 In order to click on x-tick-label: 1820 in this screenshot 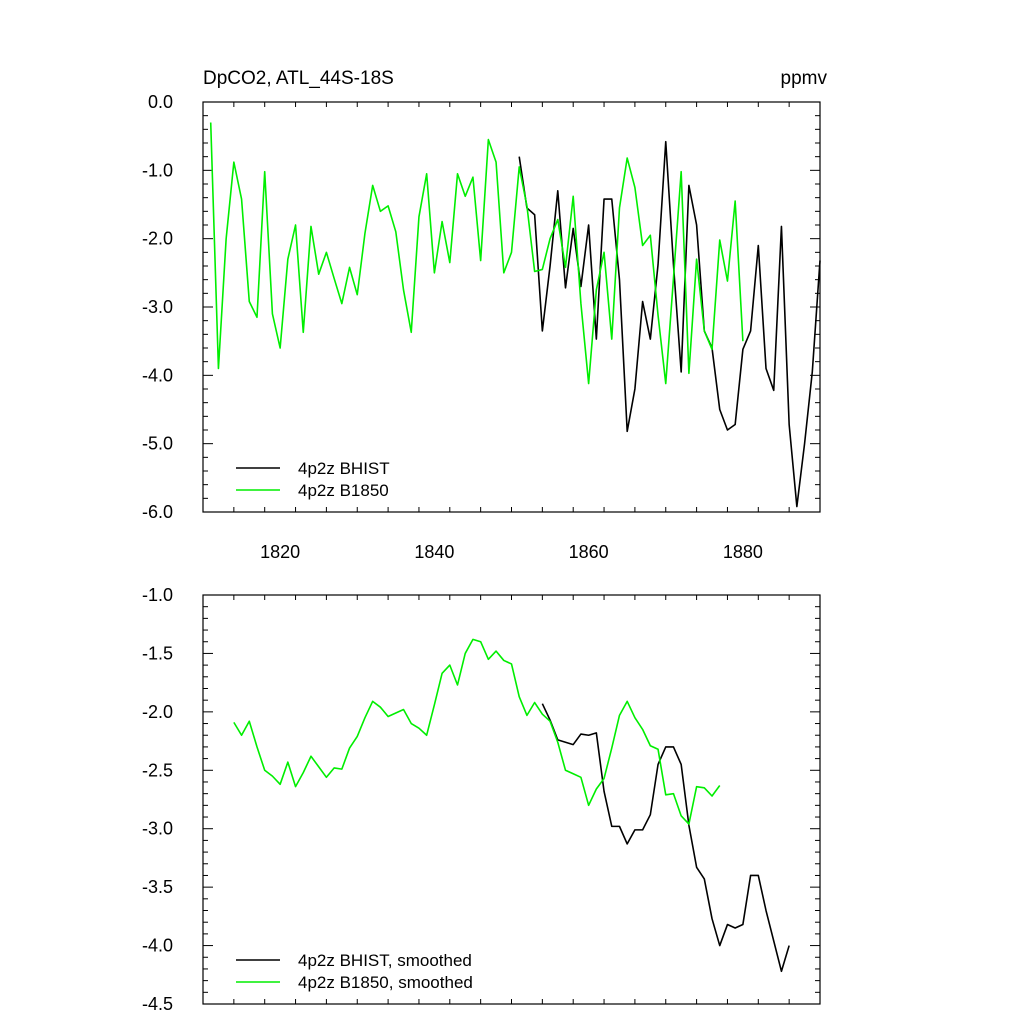, I will do `click(280, 552)`.